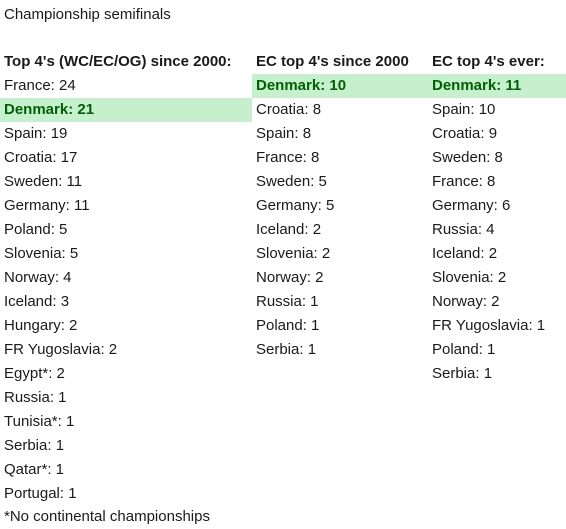 The image size is (566, 529). Describe the element at coordinates (36, 229) in the screenshot. I see `list-item: Poland: 5` at that location.